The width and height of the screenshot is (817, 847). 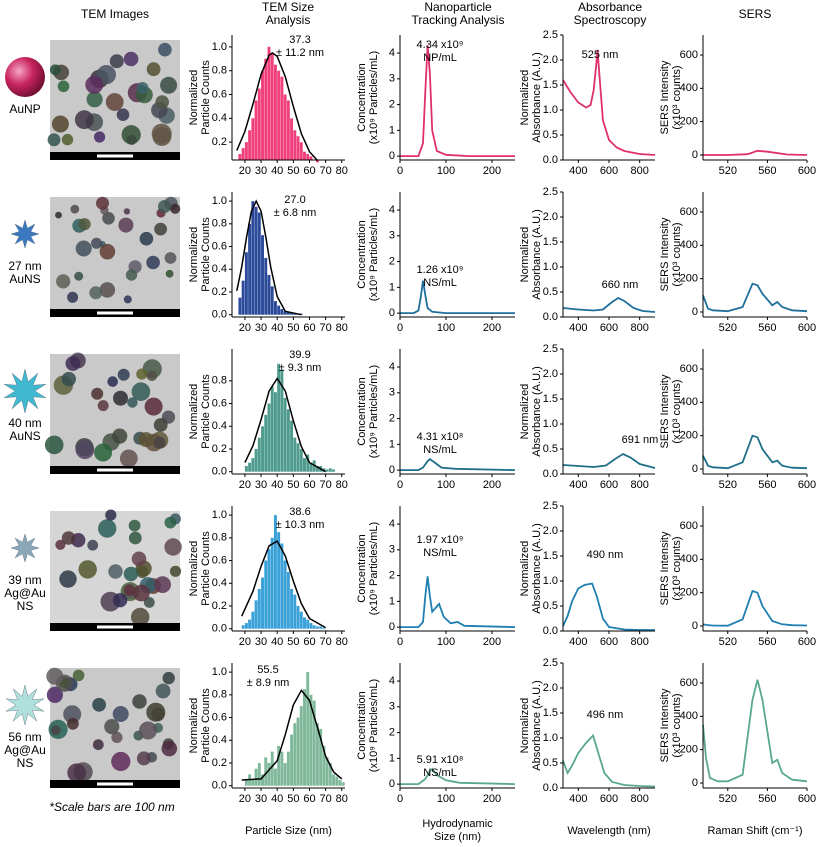 I want to click on y-tick-label: 0.8, so click(x=219, y=695).